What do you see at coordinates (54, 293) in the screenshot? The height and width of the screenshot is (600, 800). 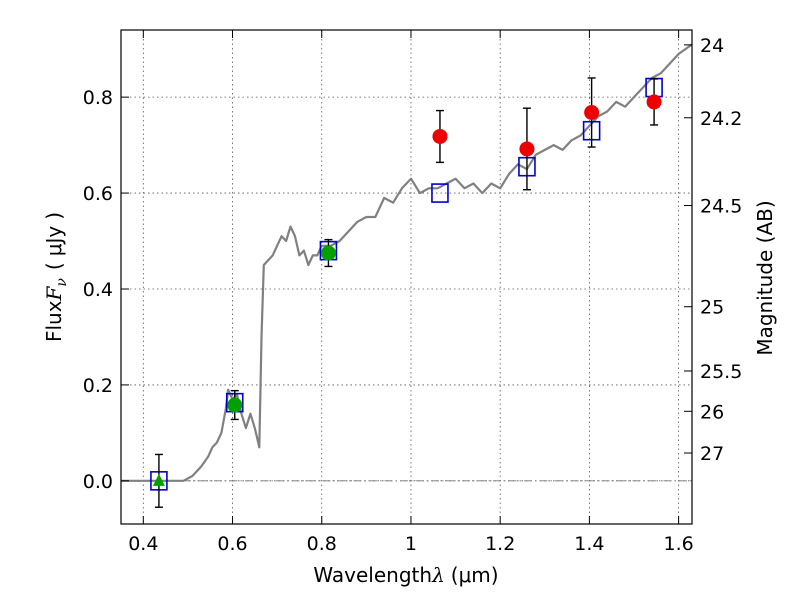 I see `y-axis-symbol: F` at bounding box center [54, 293].